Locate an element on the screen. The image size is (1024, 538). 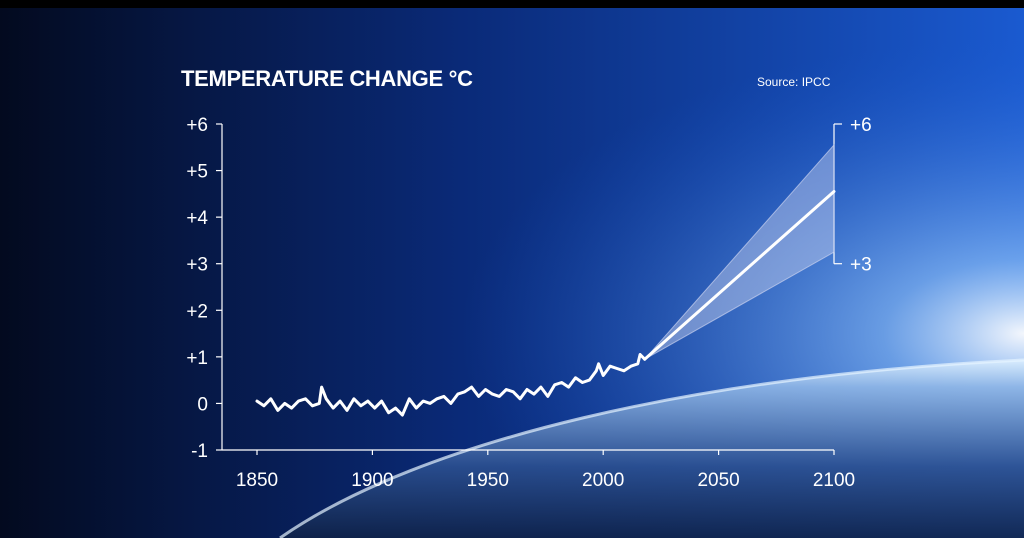
x-tick-label: 2100 is located at coordinates (834, 480).